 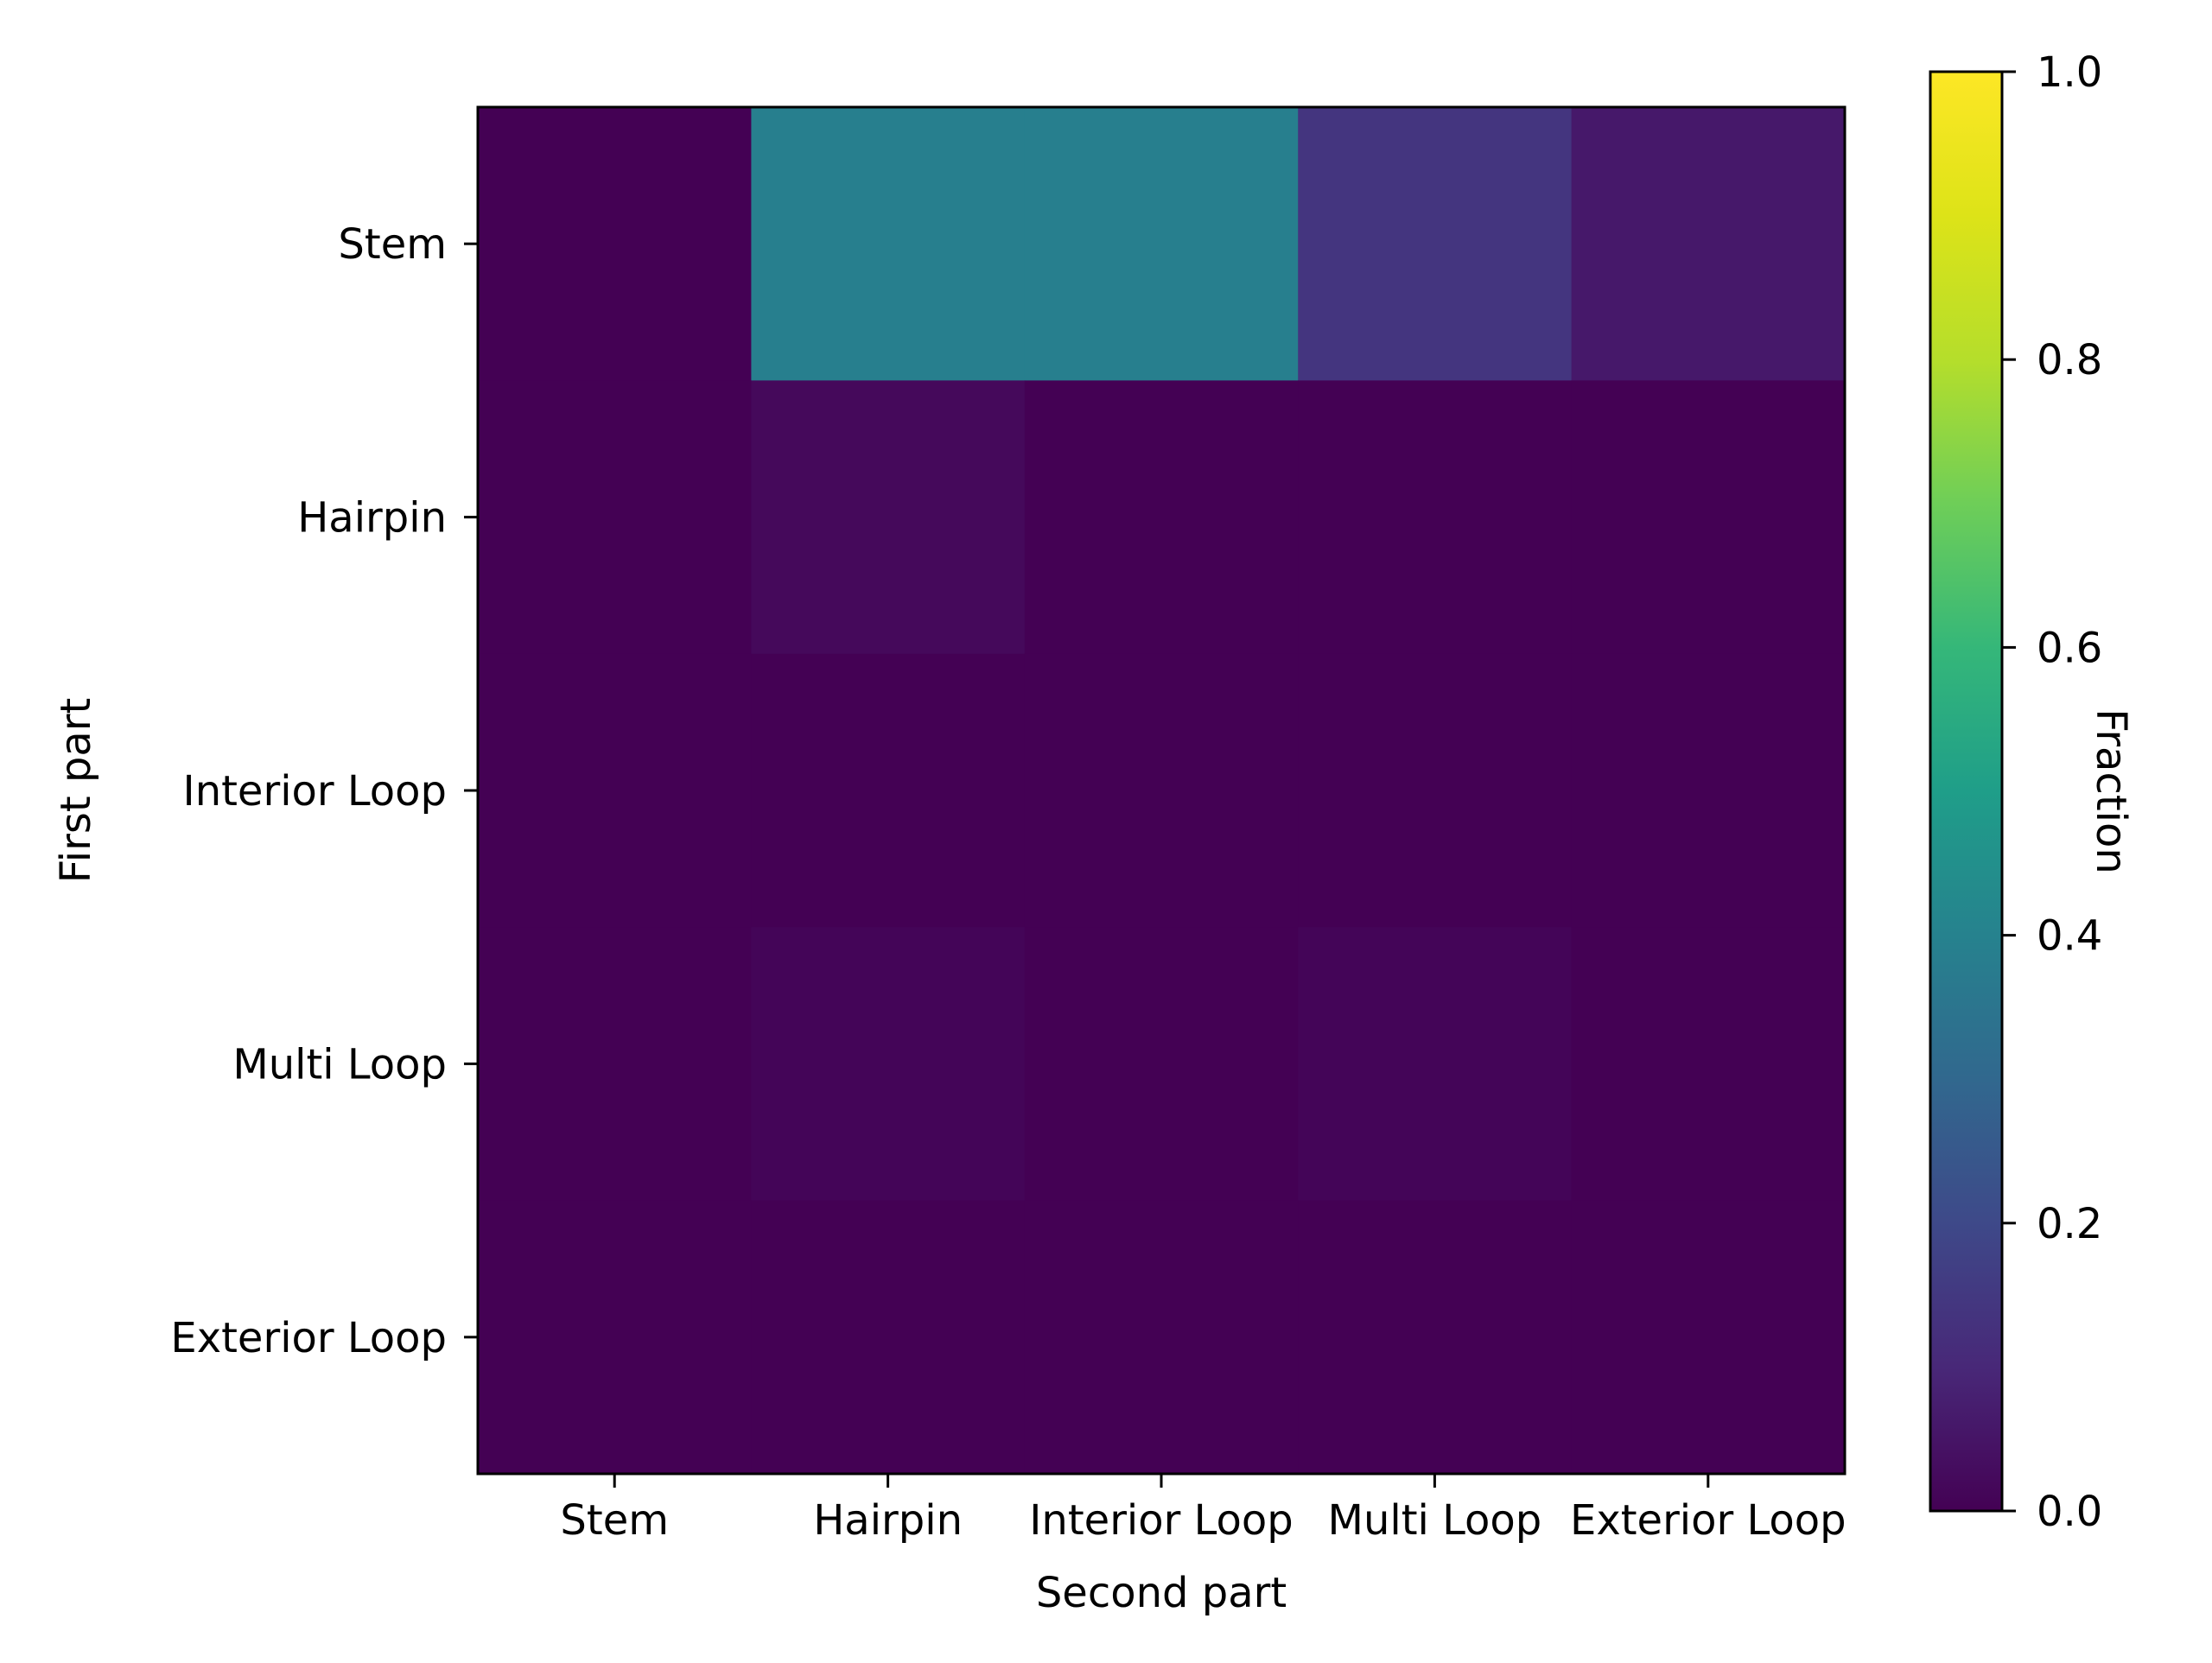 What do you see at coordinates (888, 1520) in the screenshot?
I see `x-tick-label: Hairpin` at bounding box center [888, 1520].